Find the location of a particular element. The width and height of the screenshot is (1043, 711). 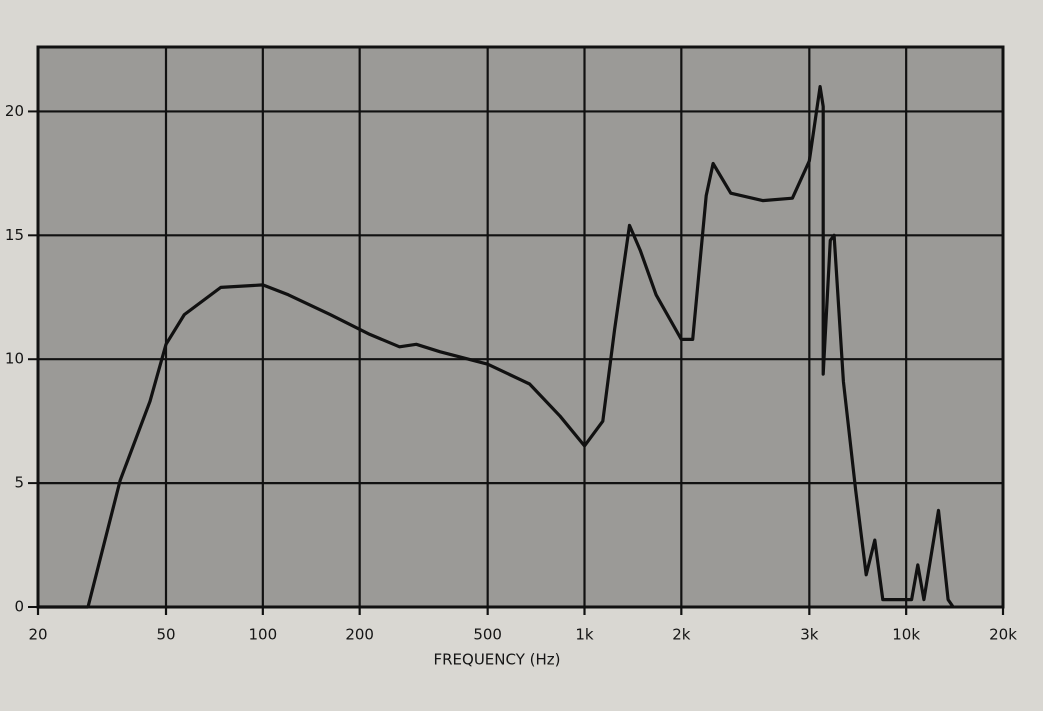

y-tick-label: 20 is located at coordinates (14, 111).